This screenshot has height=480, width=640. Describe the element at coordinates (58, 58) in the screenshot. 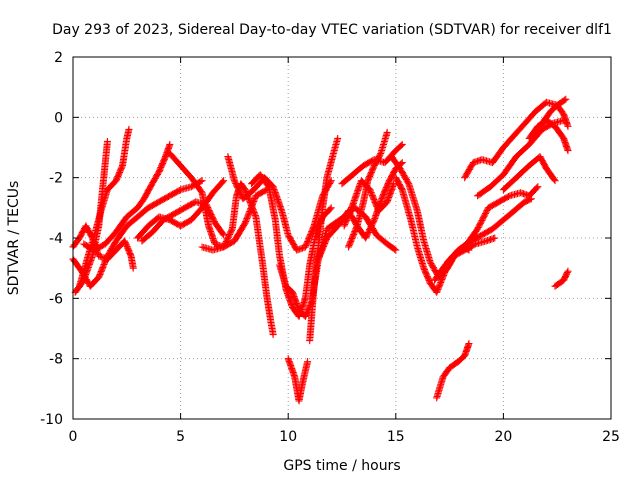

I see `y-tick-label: 2` at that location.